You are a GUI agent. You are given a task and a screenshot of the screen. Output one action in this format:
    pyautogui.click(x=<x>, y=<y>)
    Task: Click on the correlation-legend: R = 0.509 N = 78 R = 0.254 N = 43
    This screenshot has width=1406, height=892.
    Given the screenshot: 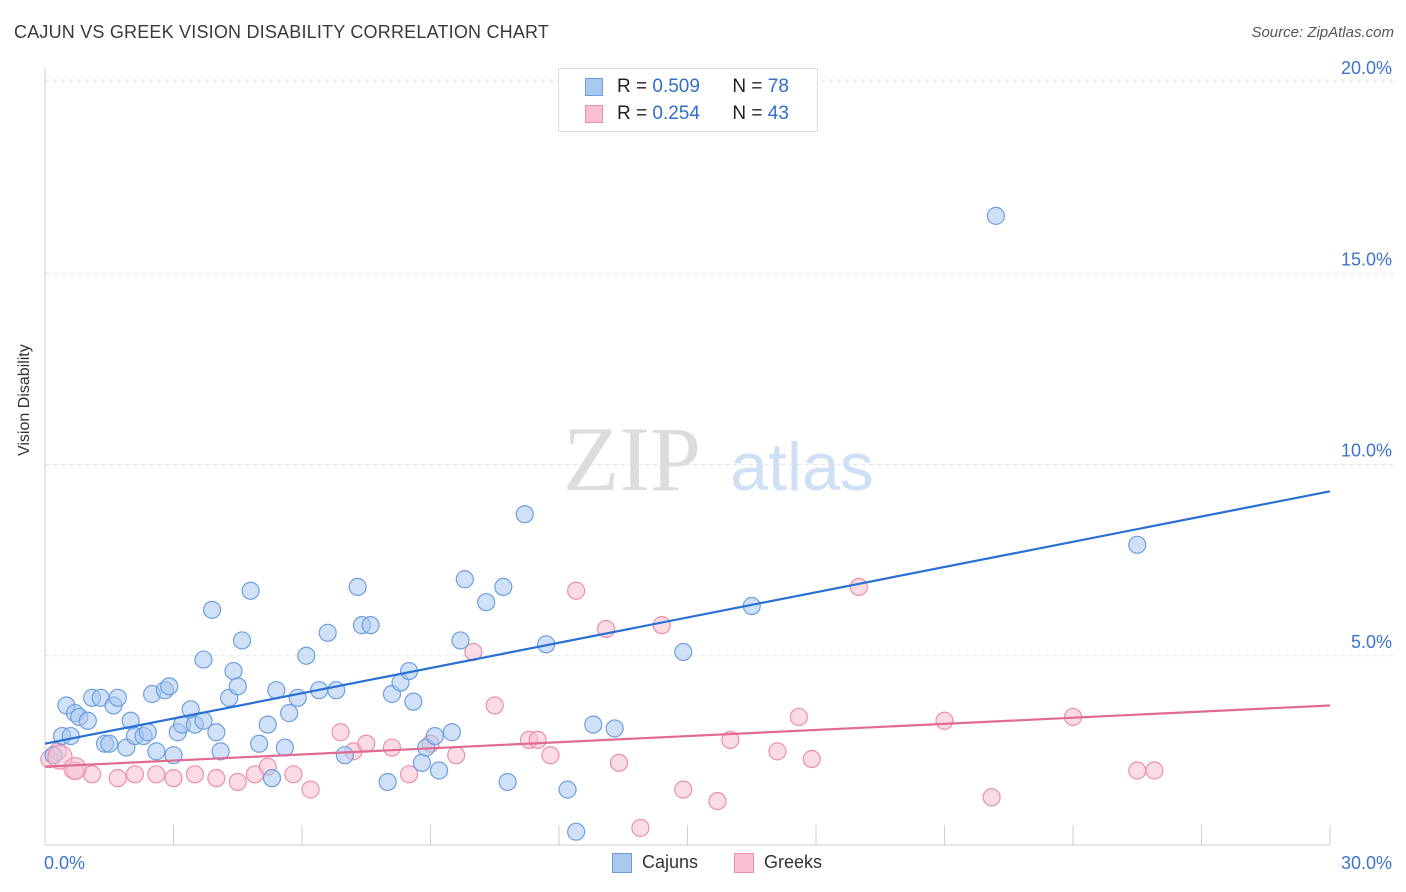 What is the action you would take?
    pyautogui.click(x=688, y=100)
    